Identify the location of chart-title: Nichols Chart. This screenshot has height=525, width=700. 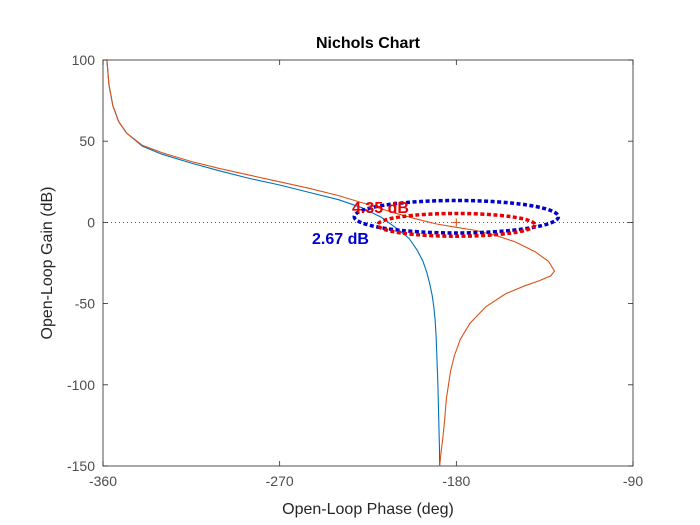
(368, 43).